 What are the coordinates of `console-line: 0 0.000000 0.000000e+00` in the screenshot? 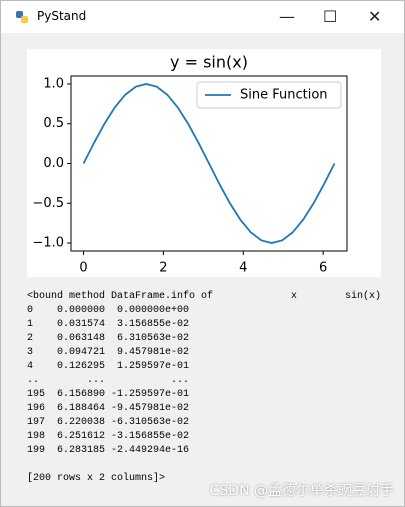 It's located at (108, 310).